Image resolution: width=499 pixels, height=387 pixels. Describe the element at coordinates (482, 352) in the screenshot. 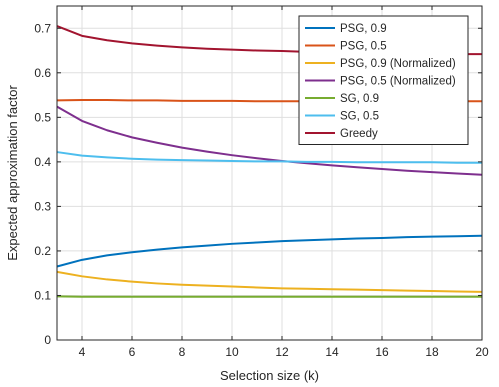

I see `x-tick-label: 20` at that location.